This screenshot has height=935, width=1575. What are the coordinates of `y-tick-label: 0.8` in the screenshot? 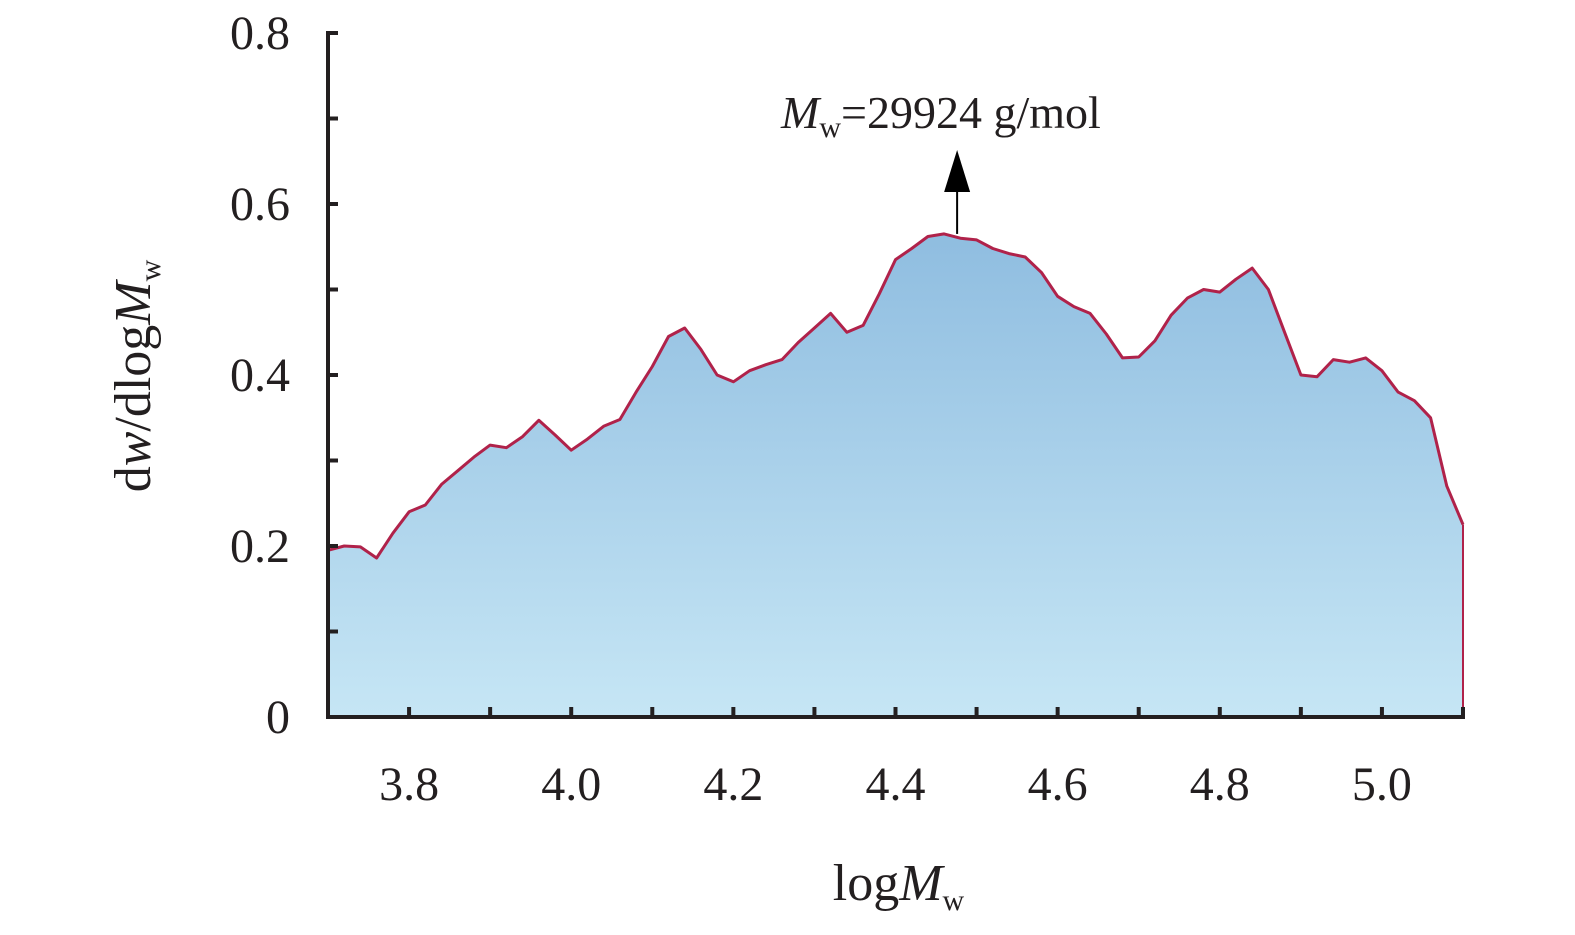 It's located at (260, 33).